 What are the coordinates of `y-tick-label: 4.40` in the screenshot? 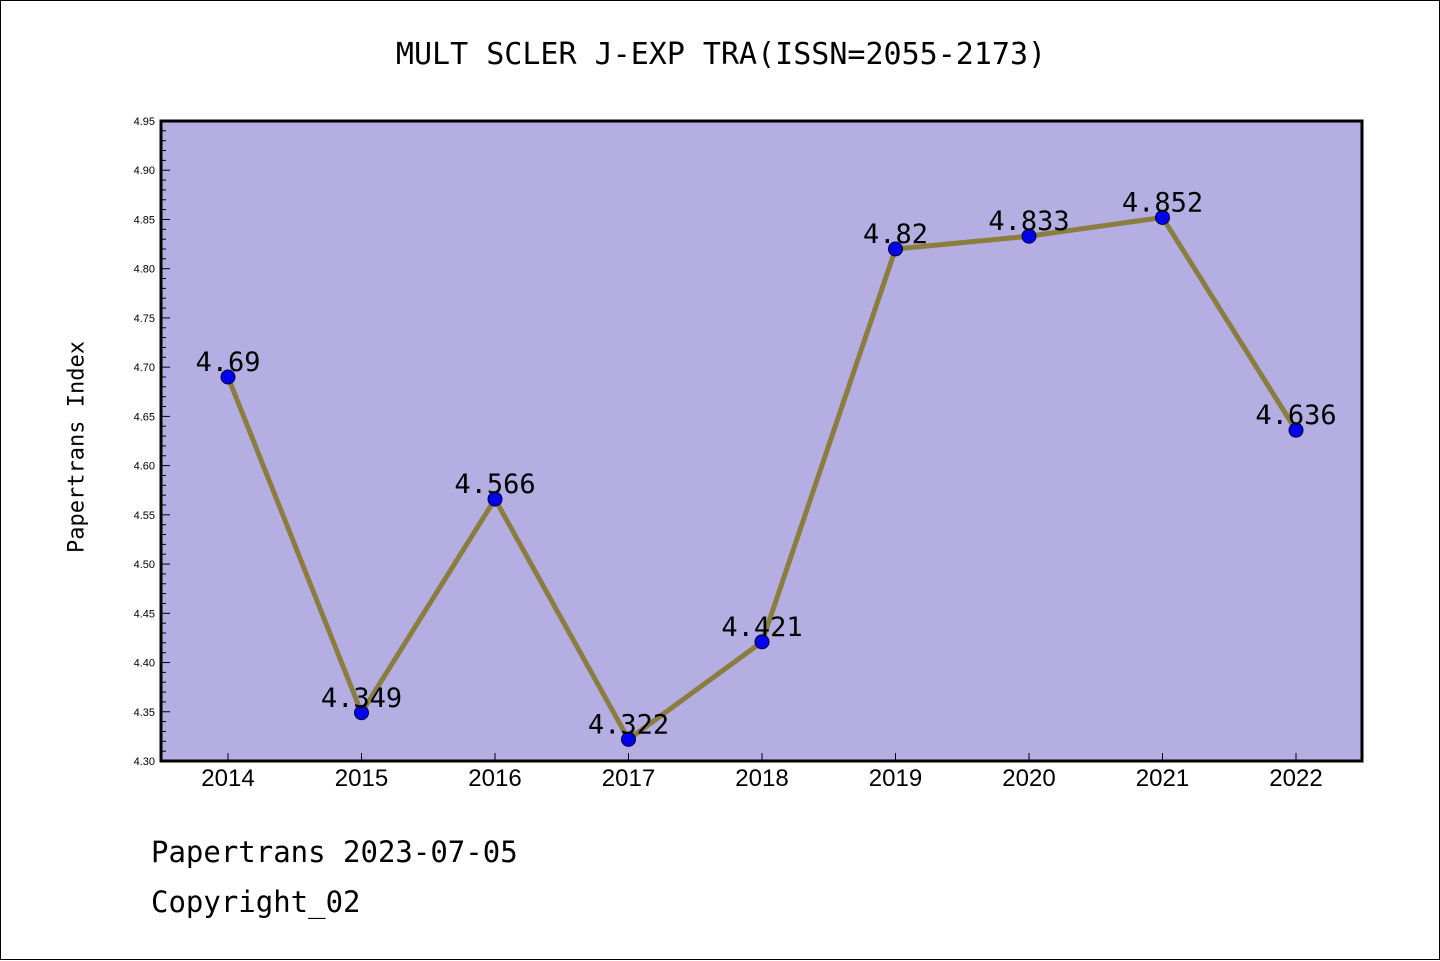 It's located at (144, 664).